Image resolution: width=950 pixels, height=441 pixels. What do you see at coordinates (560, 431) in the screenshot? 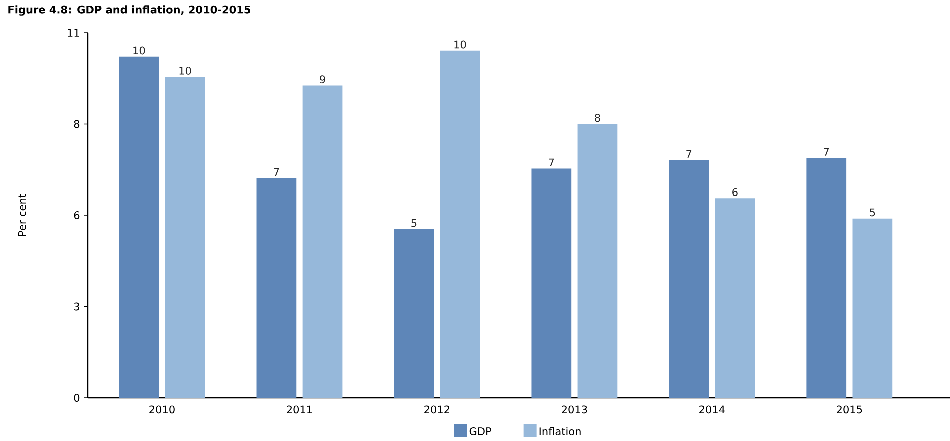
I see `legend-label: Inflation` at bounding box center [560, 431].